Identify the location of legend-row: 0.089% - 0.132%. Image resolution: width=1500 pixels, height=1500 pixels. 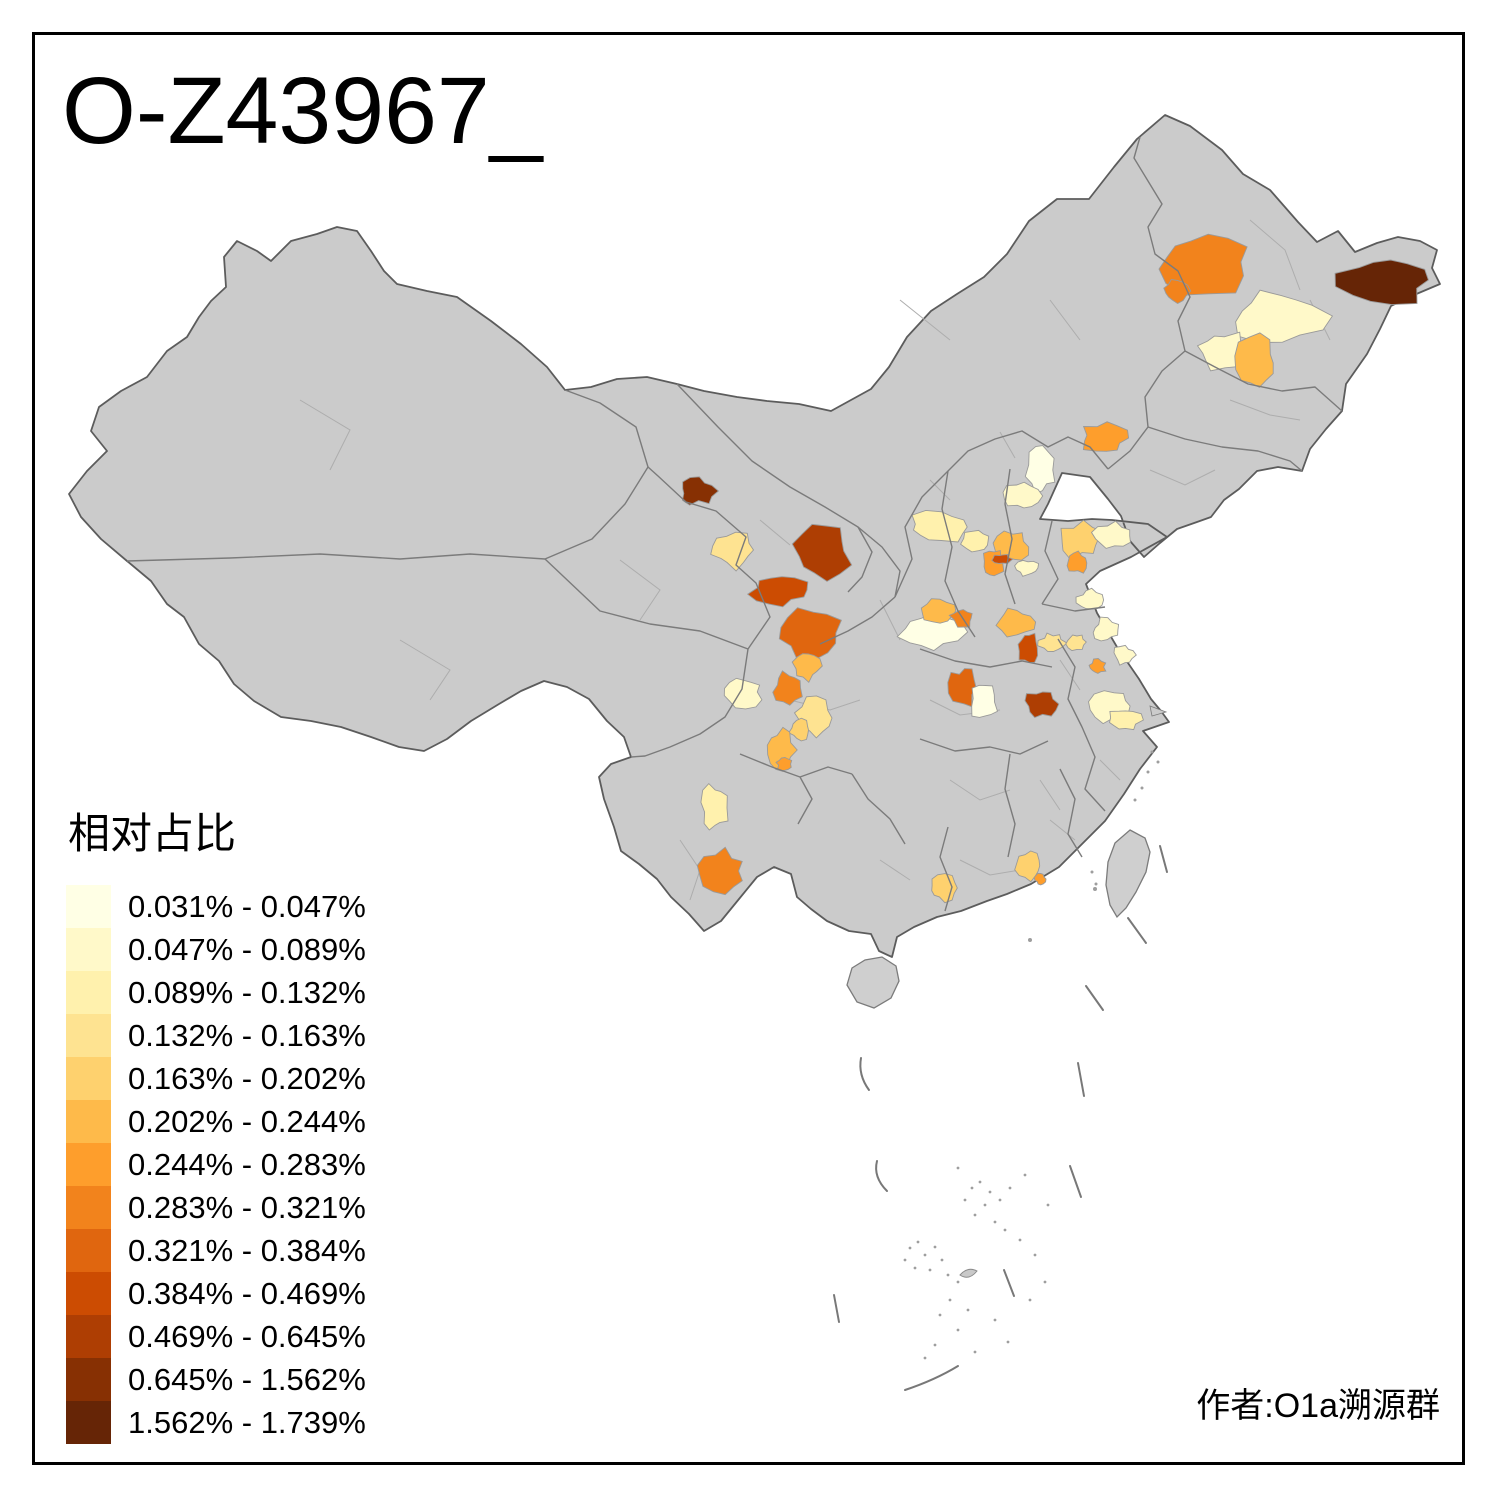
(216, 992).